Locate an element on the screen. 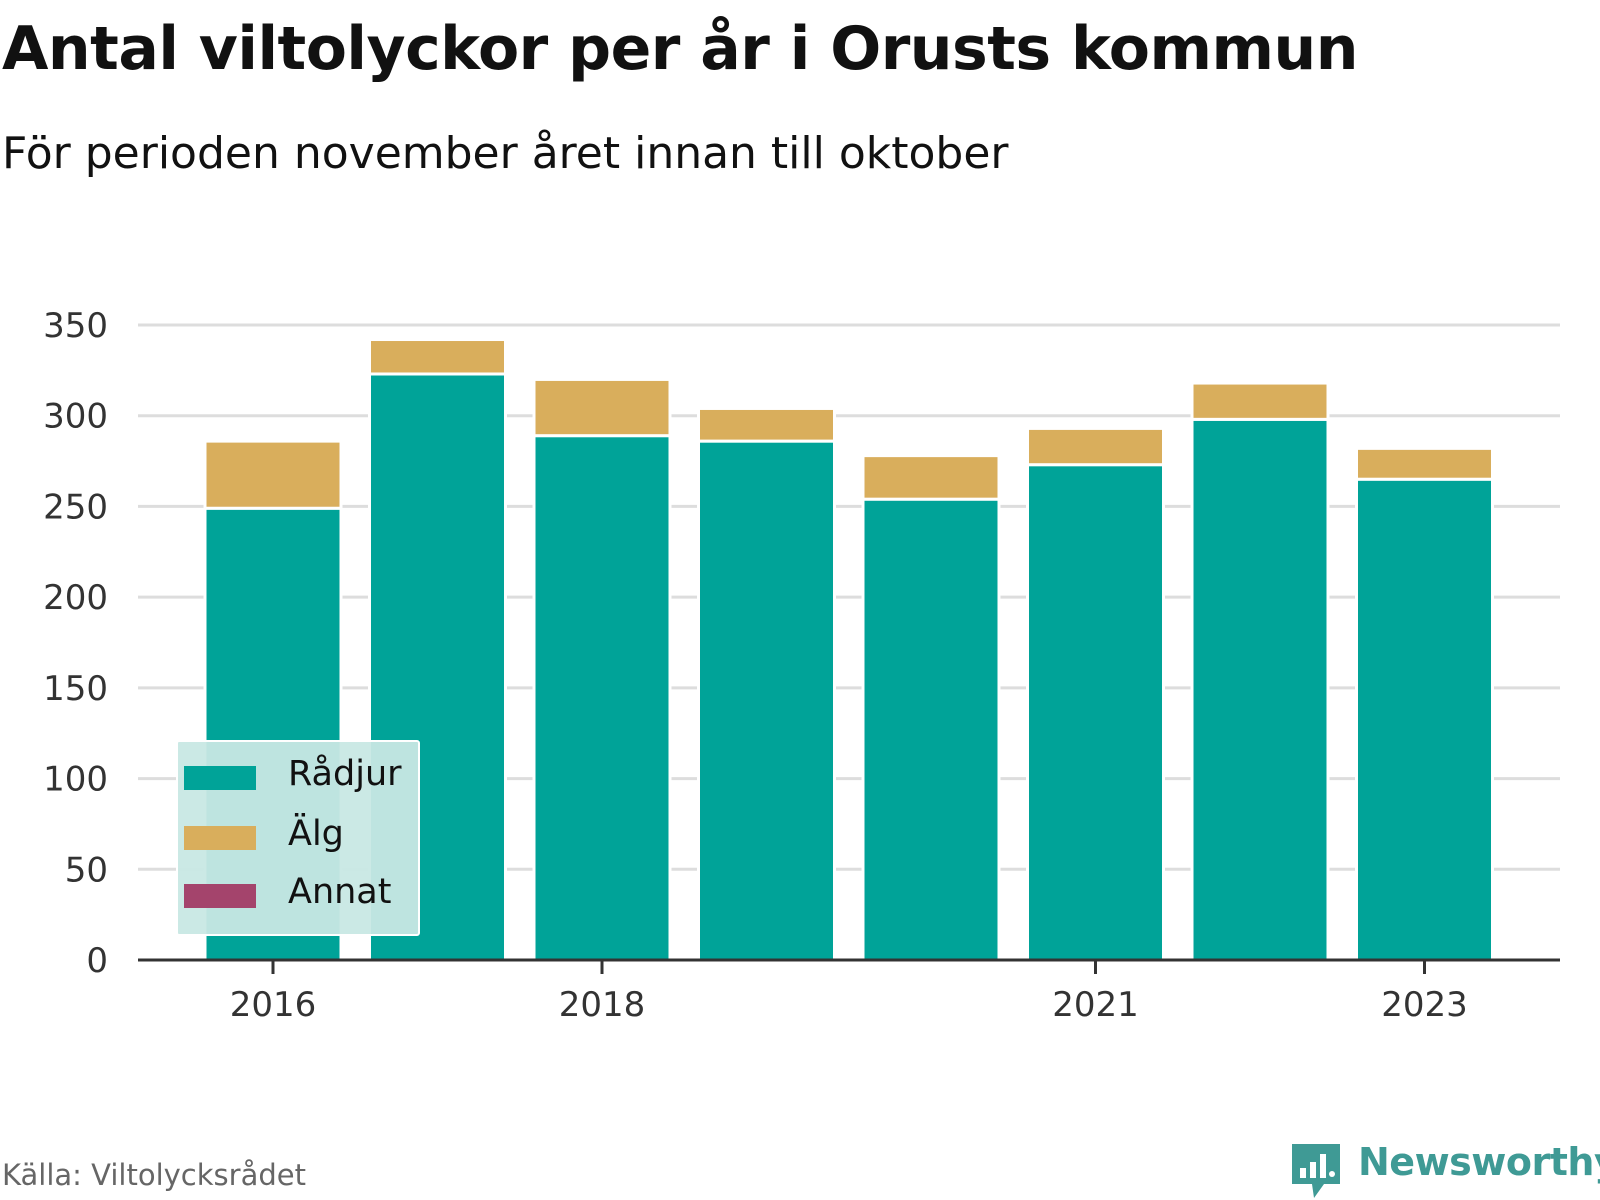 This screenshot has width=1600, height=1200. y-tick-label: 350 is located at coordinates (75, 326).